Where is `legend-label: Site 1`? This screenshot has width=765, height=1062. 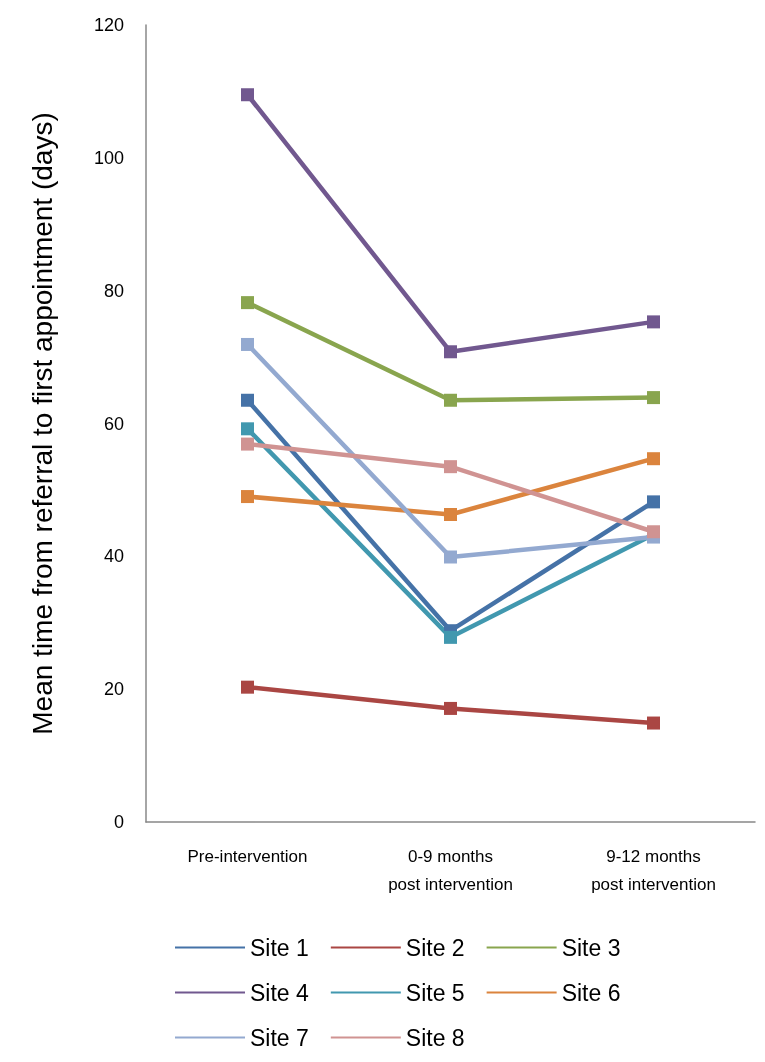 legend-label: Site 1 is located at coordinates (279, 947).